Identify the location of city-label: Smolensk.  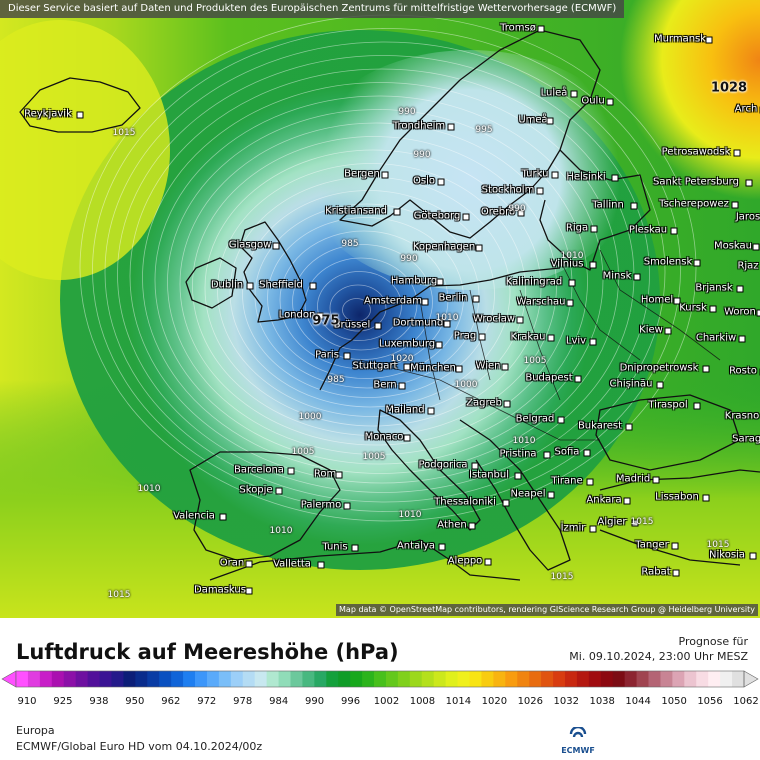
(668, 262).